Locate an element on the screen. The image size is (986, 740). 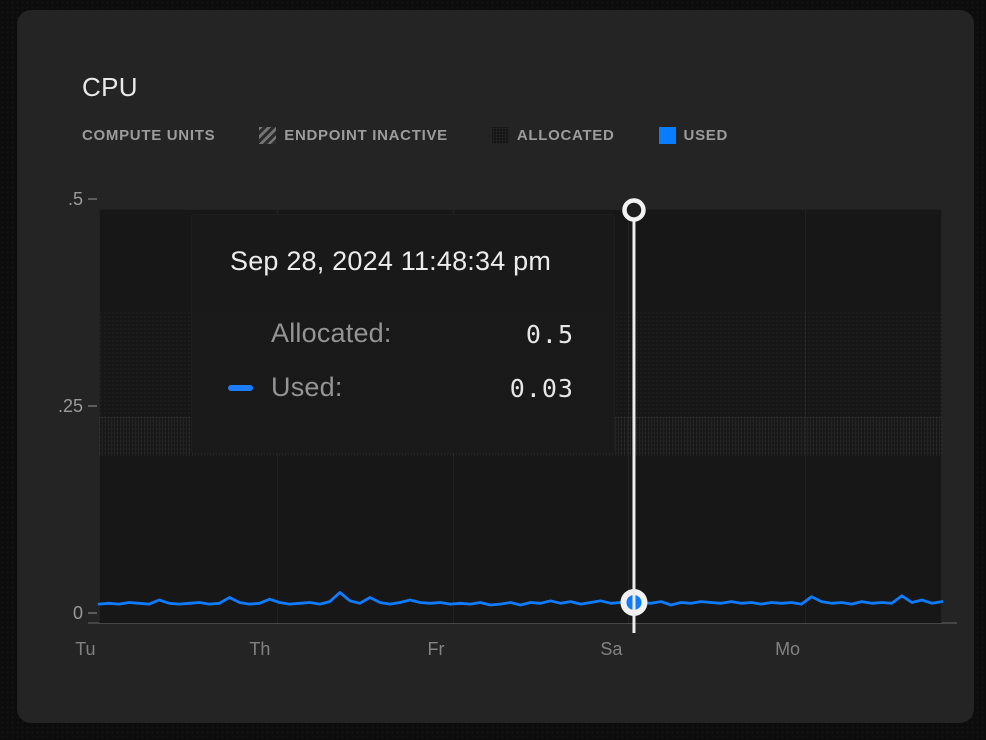
tooltip-used-label: Used: is located at coordinates (307, 387).